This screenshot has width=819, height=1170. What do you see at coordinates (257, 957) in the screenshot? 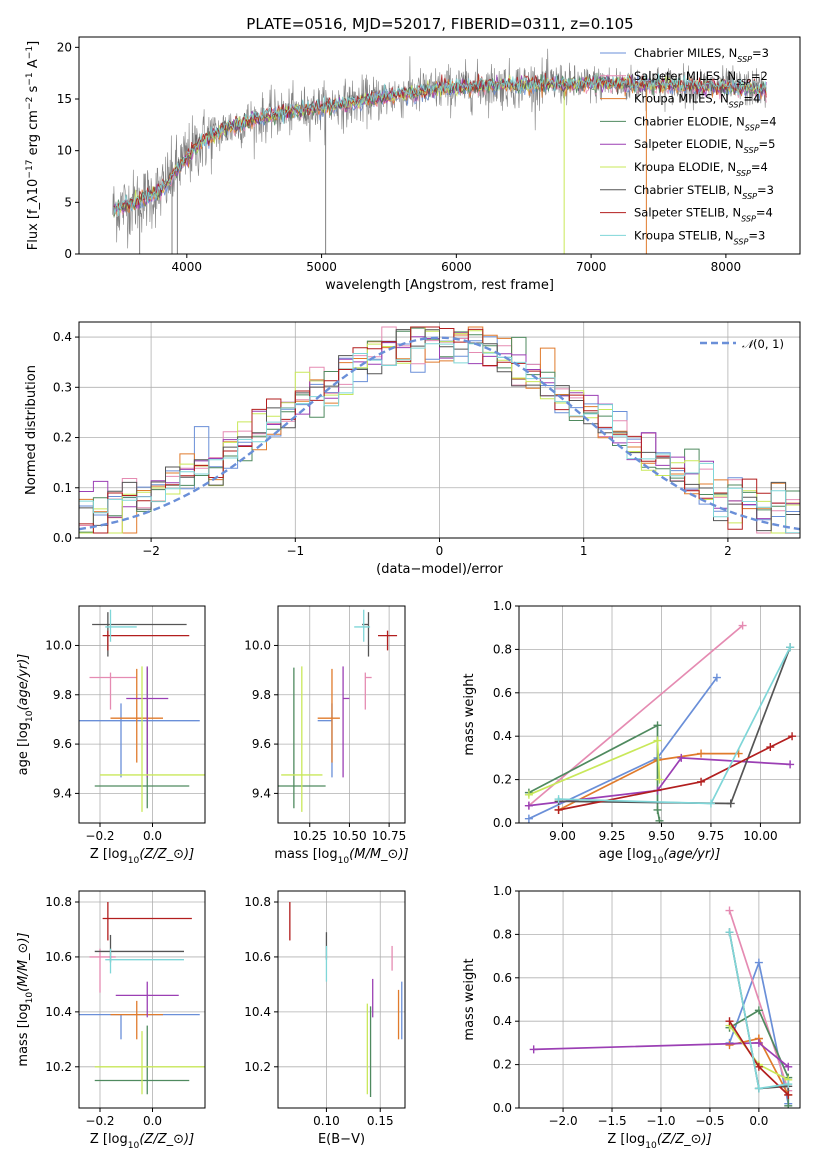
I see `y-tick-label: 10.6` at bounding box center [257, 957].